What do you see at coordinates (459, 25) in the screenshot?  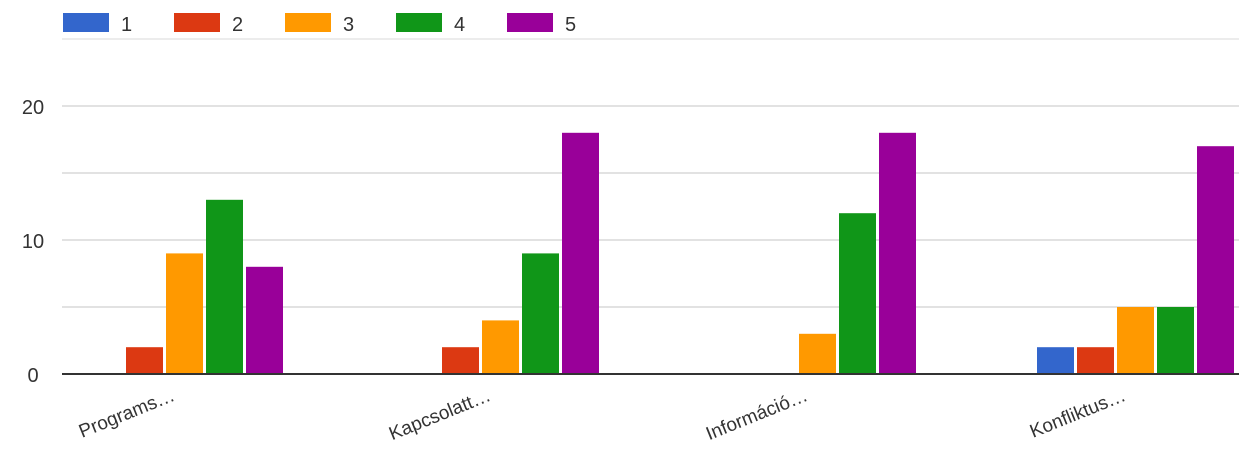 I see `legend-label: 4` at bounding box center [459, 25].